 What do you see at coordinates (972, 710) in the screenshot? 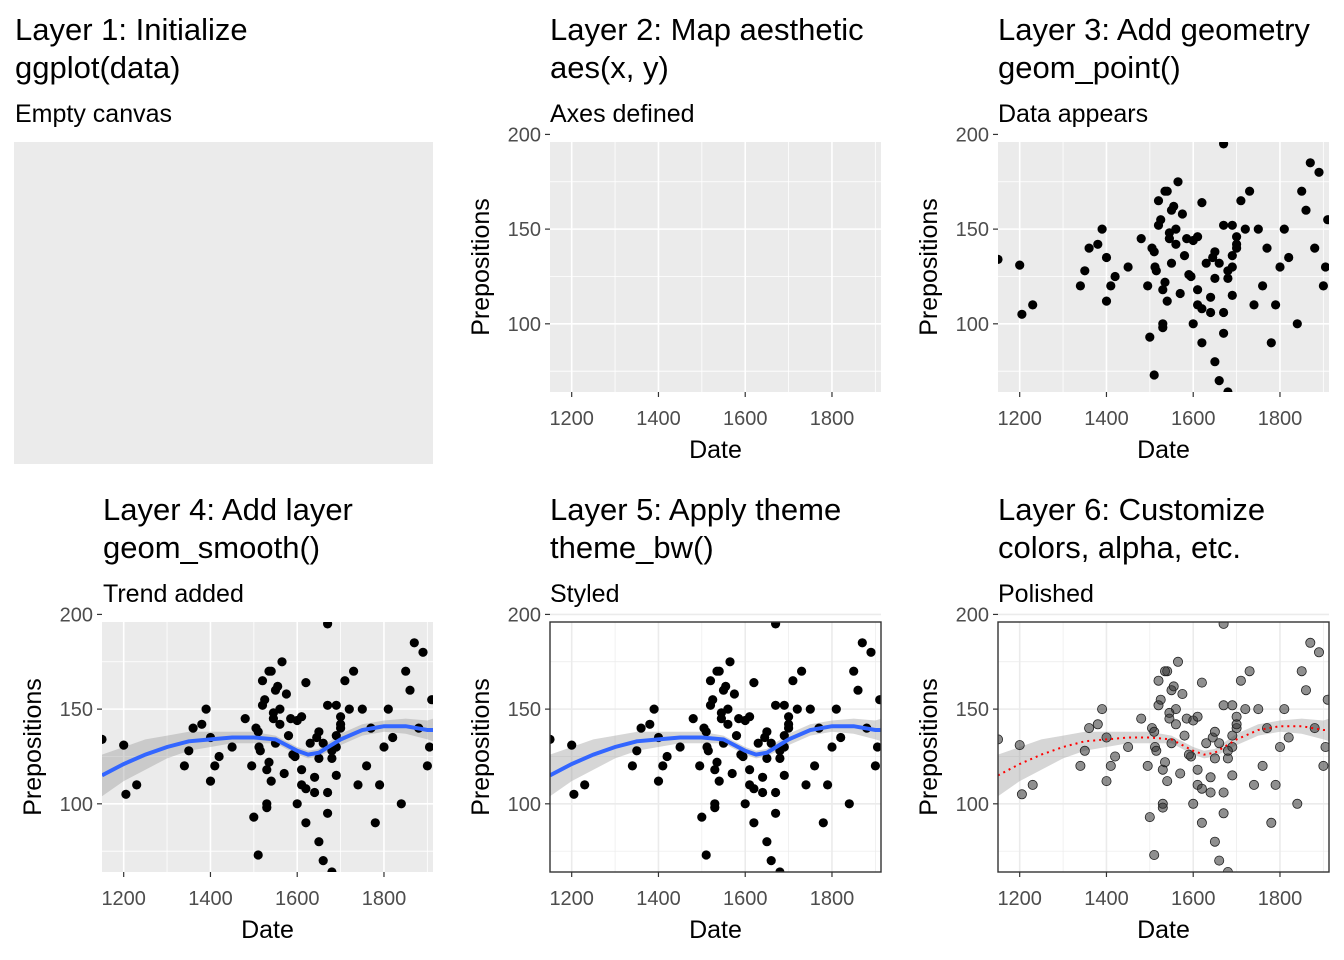
I see `y-tick-label: 150` at bounding box center [972, 710].